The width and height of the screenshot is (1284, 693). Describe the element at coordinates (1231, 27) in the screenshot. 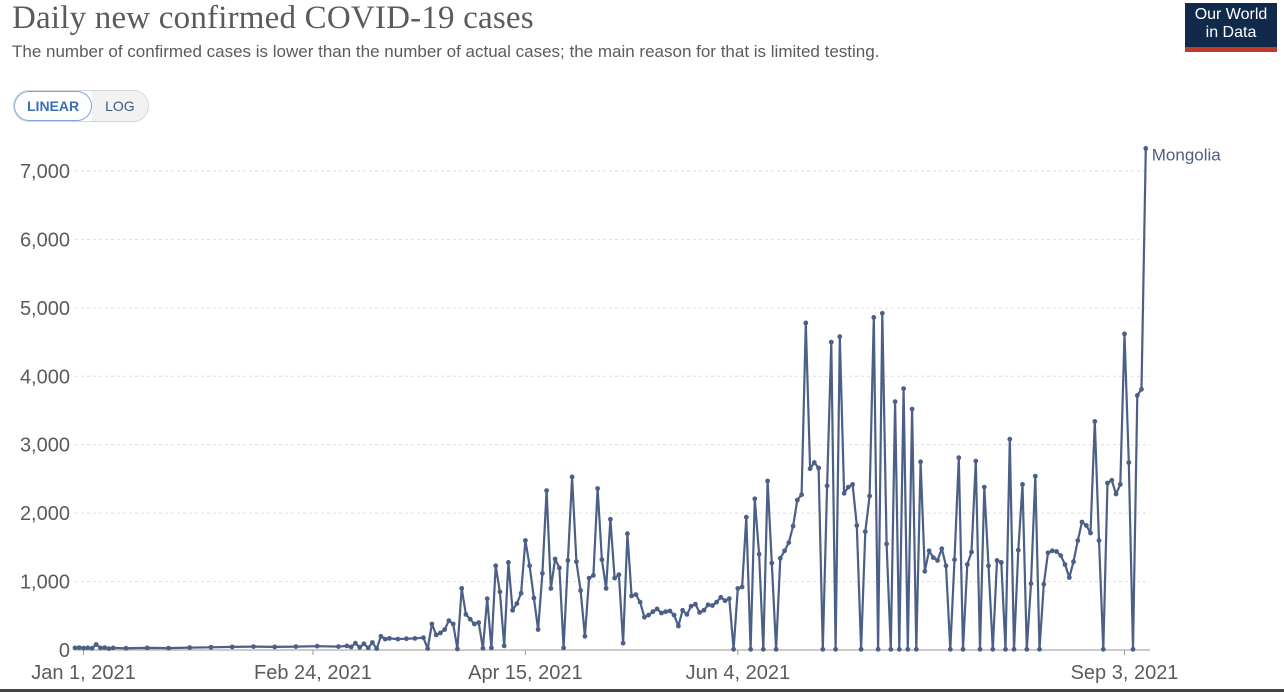

I see `owid-logo: Our World in Data` at that location.